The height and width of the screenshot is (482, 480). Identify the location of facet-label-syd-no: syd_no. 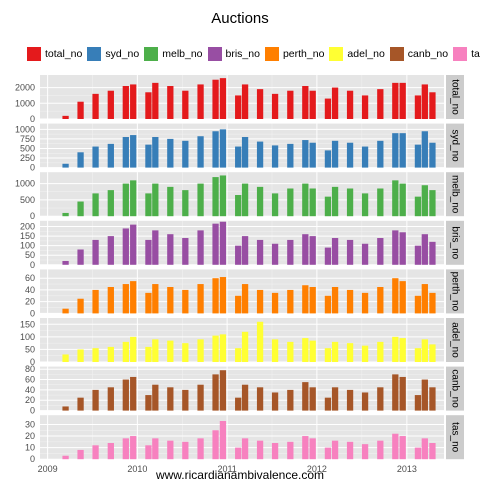
(455, 145).